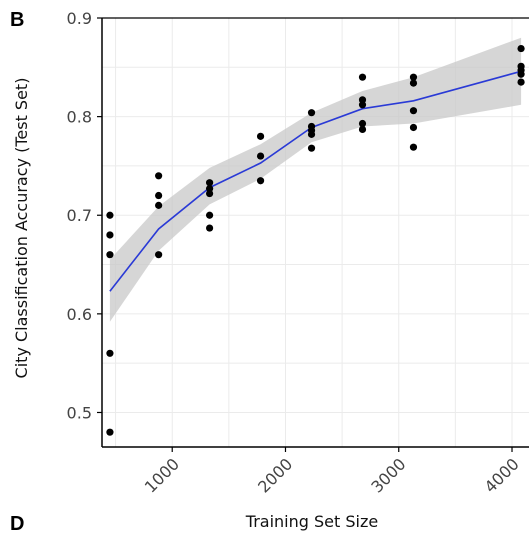 The image size is (529, 534). What do you see at coordinates (311, 521) in the screenshot?
I see `x-axis-title: Training Set Size` at bounding box center [311, 521].